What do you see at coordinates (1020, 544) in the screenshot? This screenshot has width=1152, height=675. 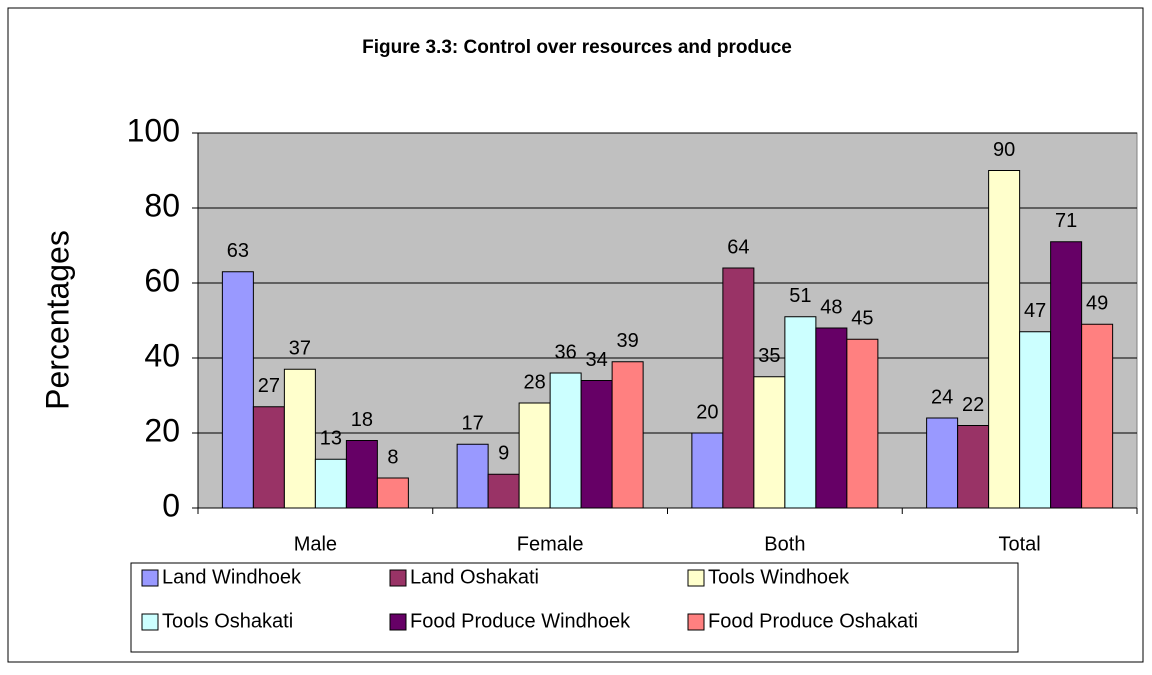 I see `x-tick-label: Total` at bounding box center [1020, 544].